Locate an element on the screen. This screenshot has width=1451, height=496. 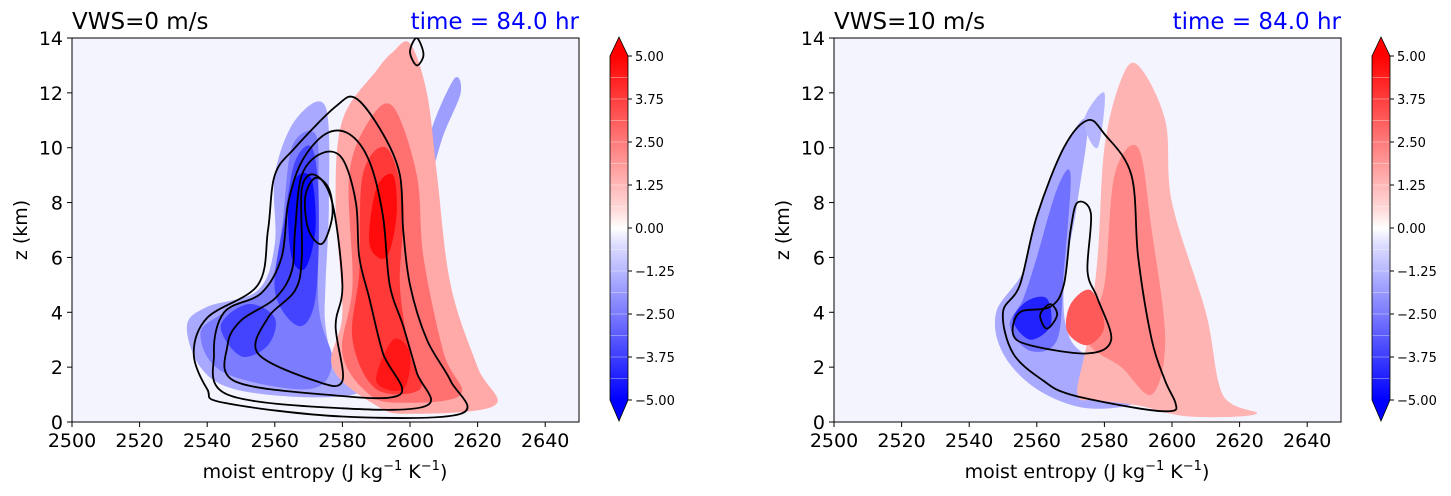
panel-title-left: VWS=10 m/s is located at coordinates (909, 22).